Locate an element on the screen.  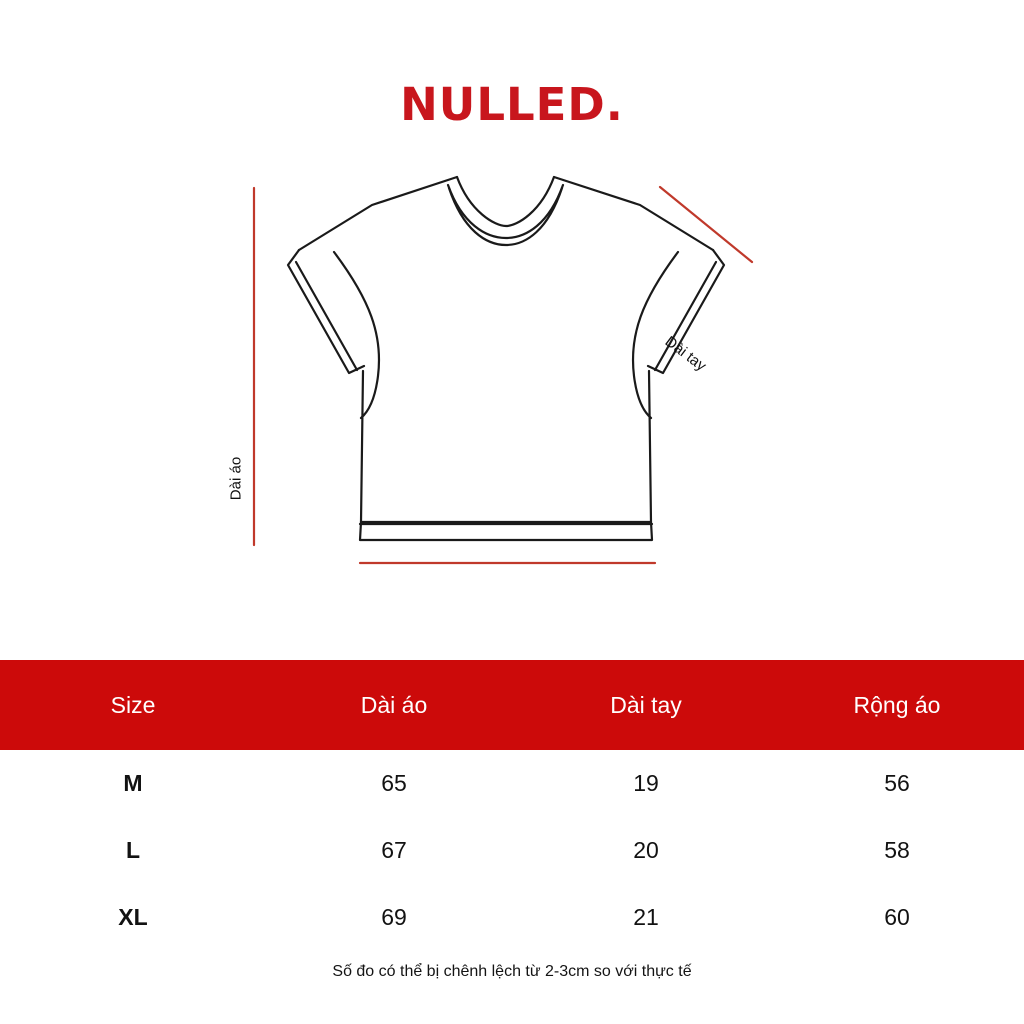
cell-length: 65 is located at coordinates (394, 783).